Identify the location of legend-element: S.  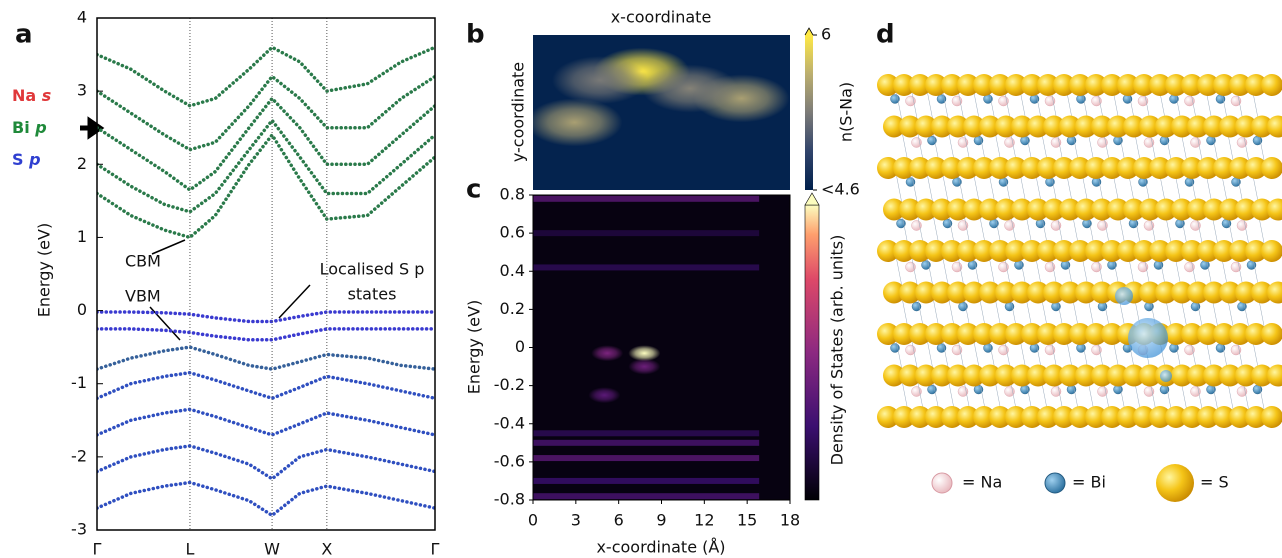
(18, 159).